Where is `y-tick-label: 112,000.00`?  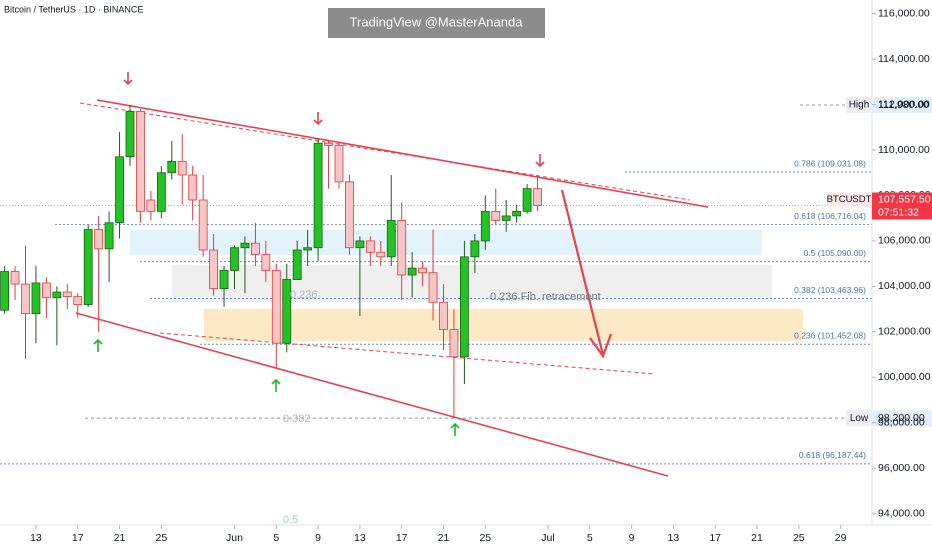
y-tick-label: 112,000.00 is located at coordinates (904, 104).